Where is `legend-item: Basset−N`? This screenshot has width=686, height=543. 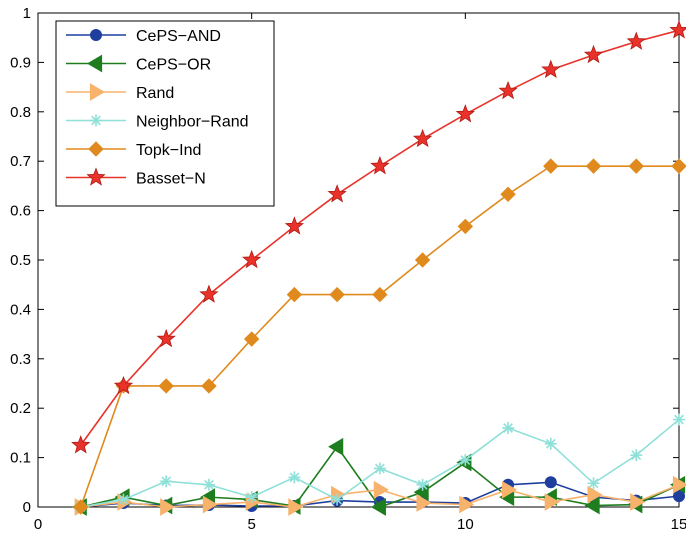
legend-item: Basset−N is located at coordinates (136, 177).